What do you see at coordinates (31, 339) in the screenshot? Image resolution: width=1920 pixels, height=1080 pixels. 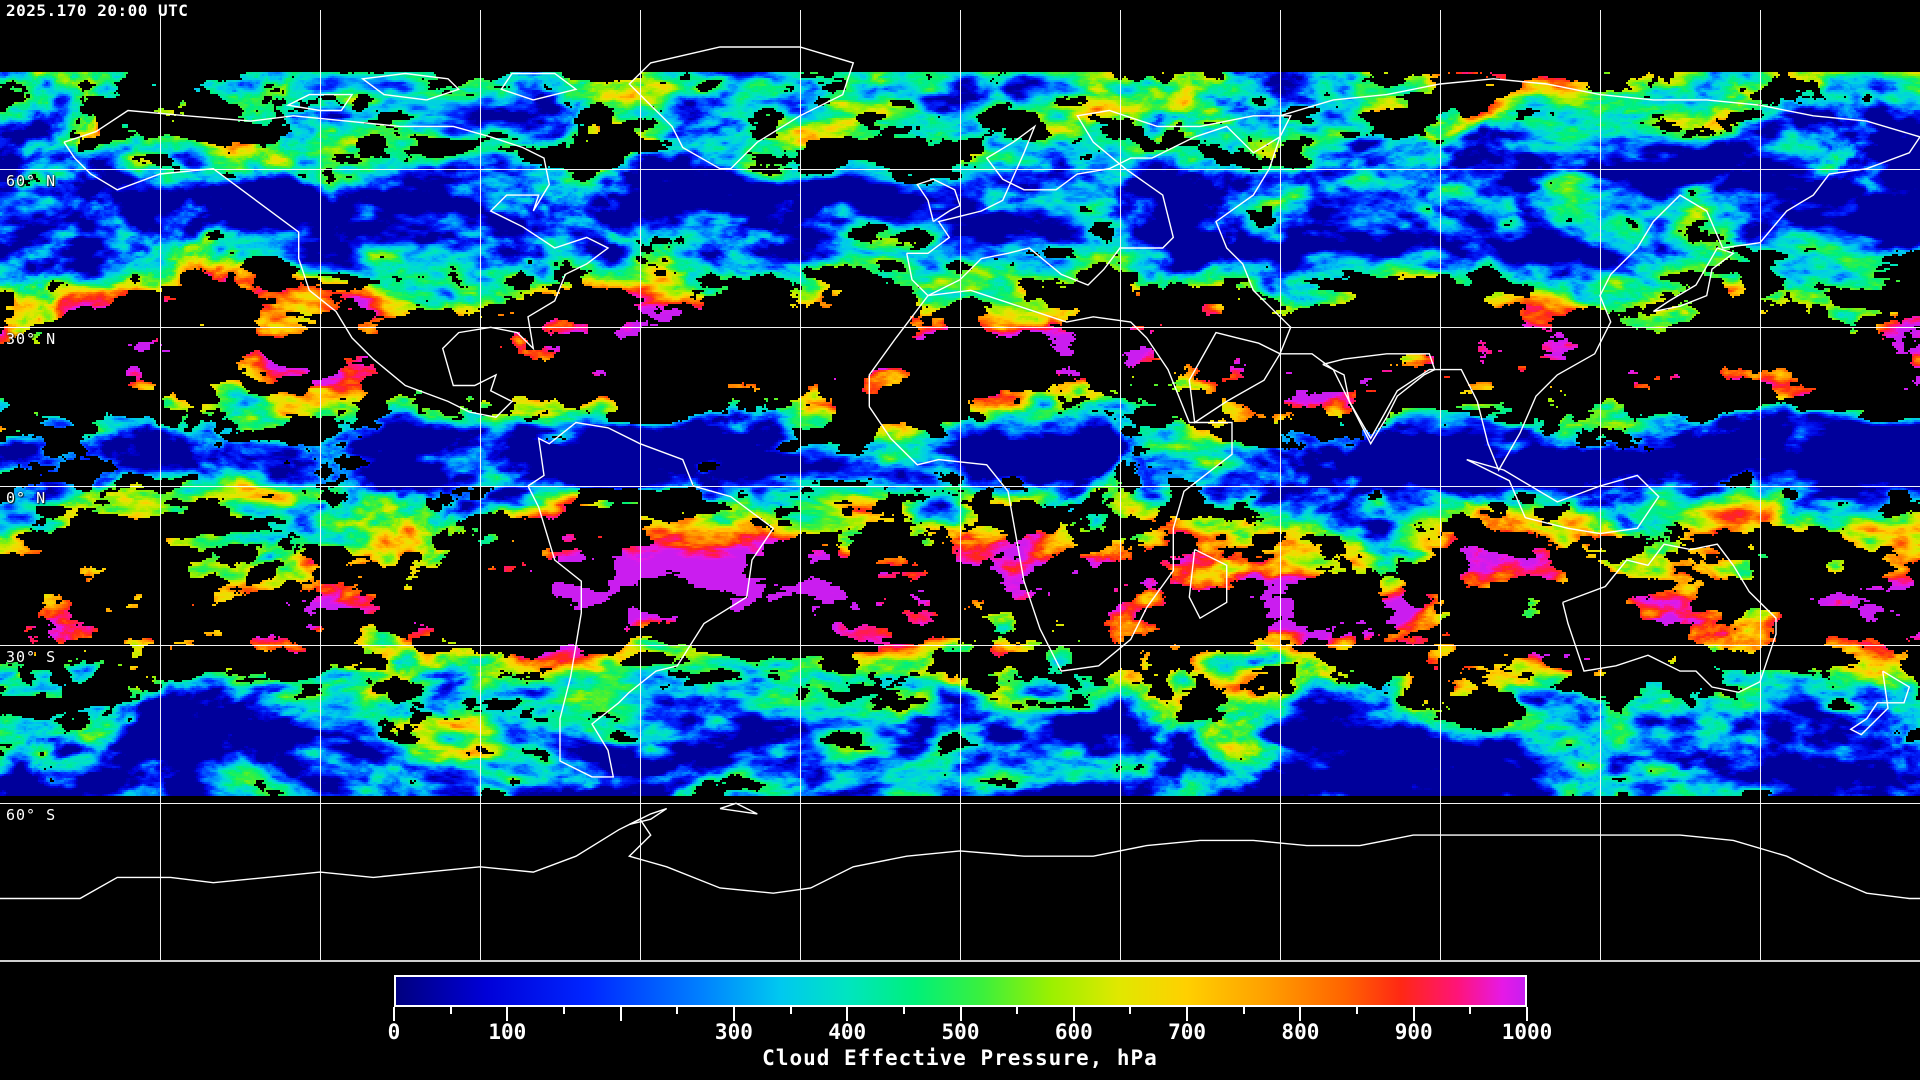 I see `latitude-label: 30° N` at bounding box center [31, 339].